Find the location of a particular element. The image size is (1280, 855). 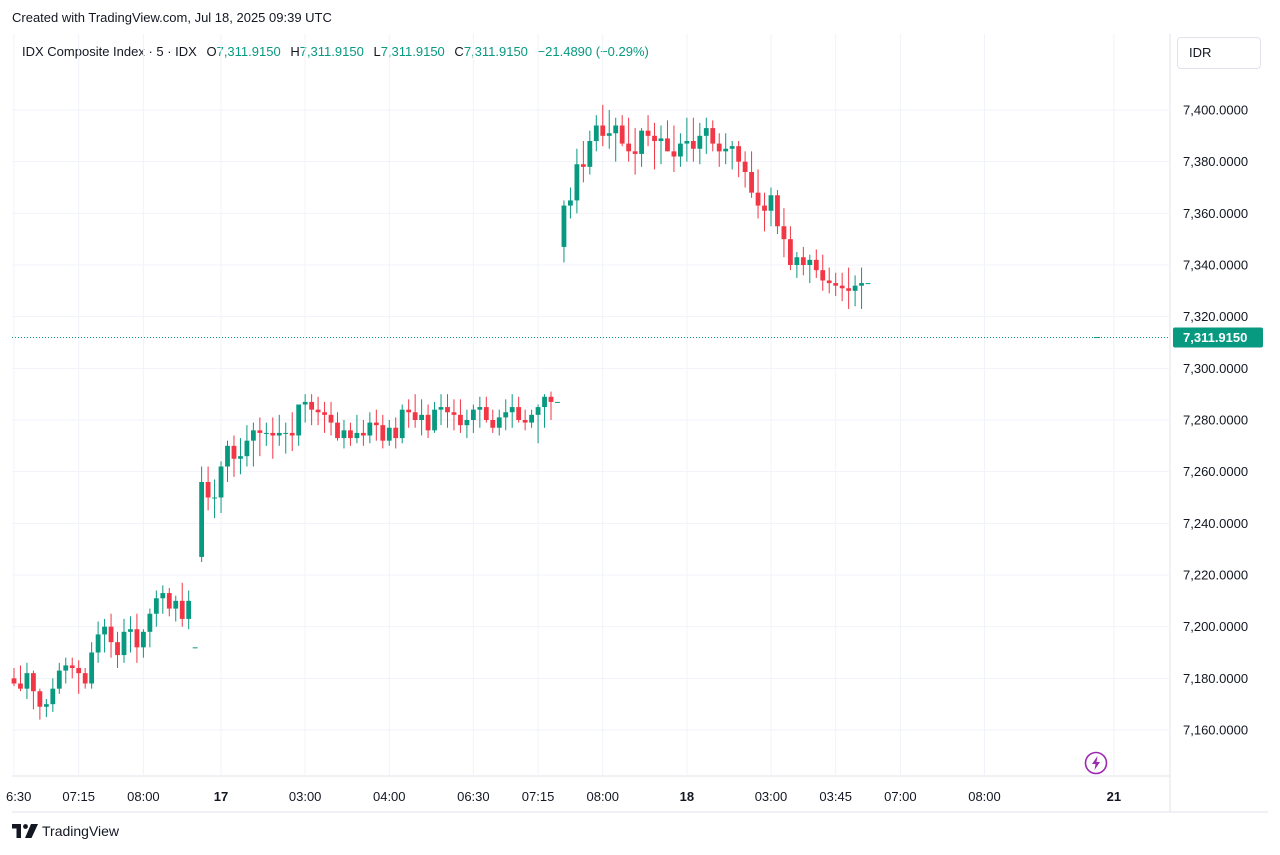

tradingview-logo: TradingView is located at coordinates (65, 831).